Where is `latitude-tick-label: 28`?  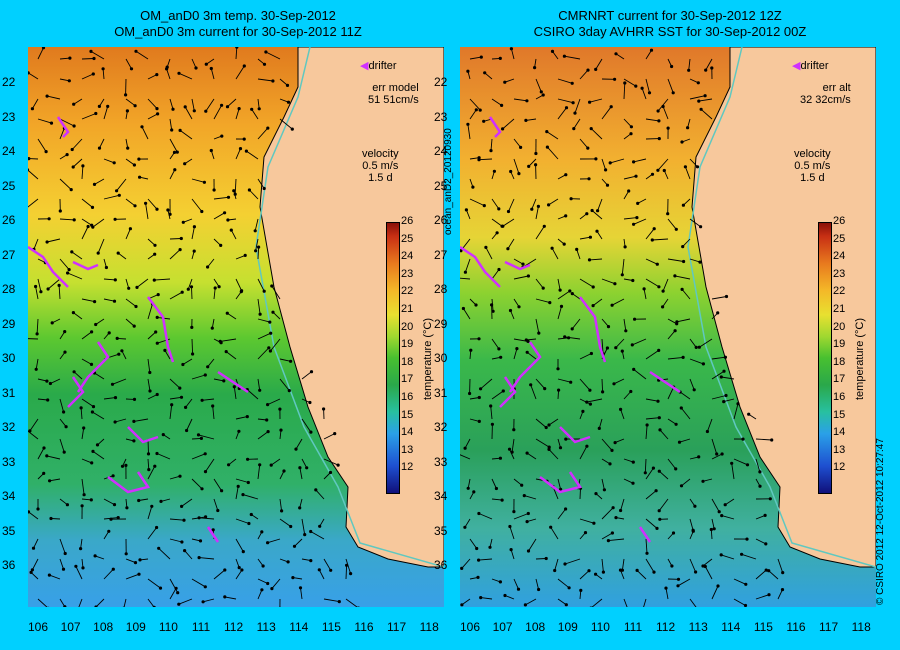
latitude-tick-label: 28 is located at coordinates (9, 289).